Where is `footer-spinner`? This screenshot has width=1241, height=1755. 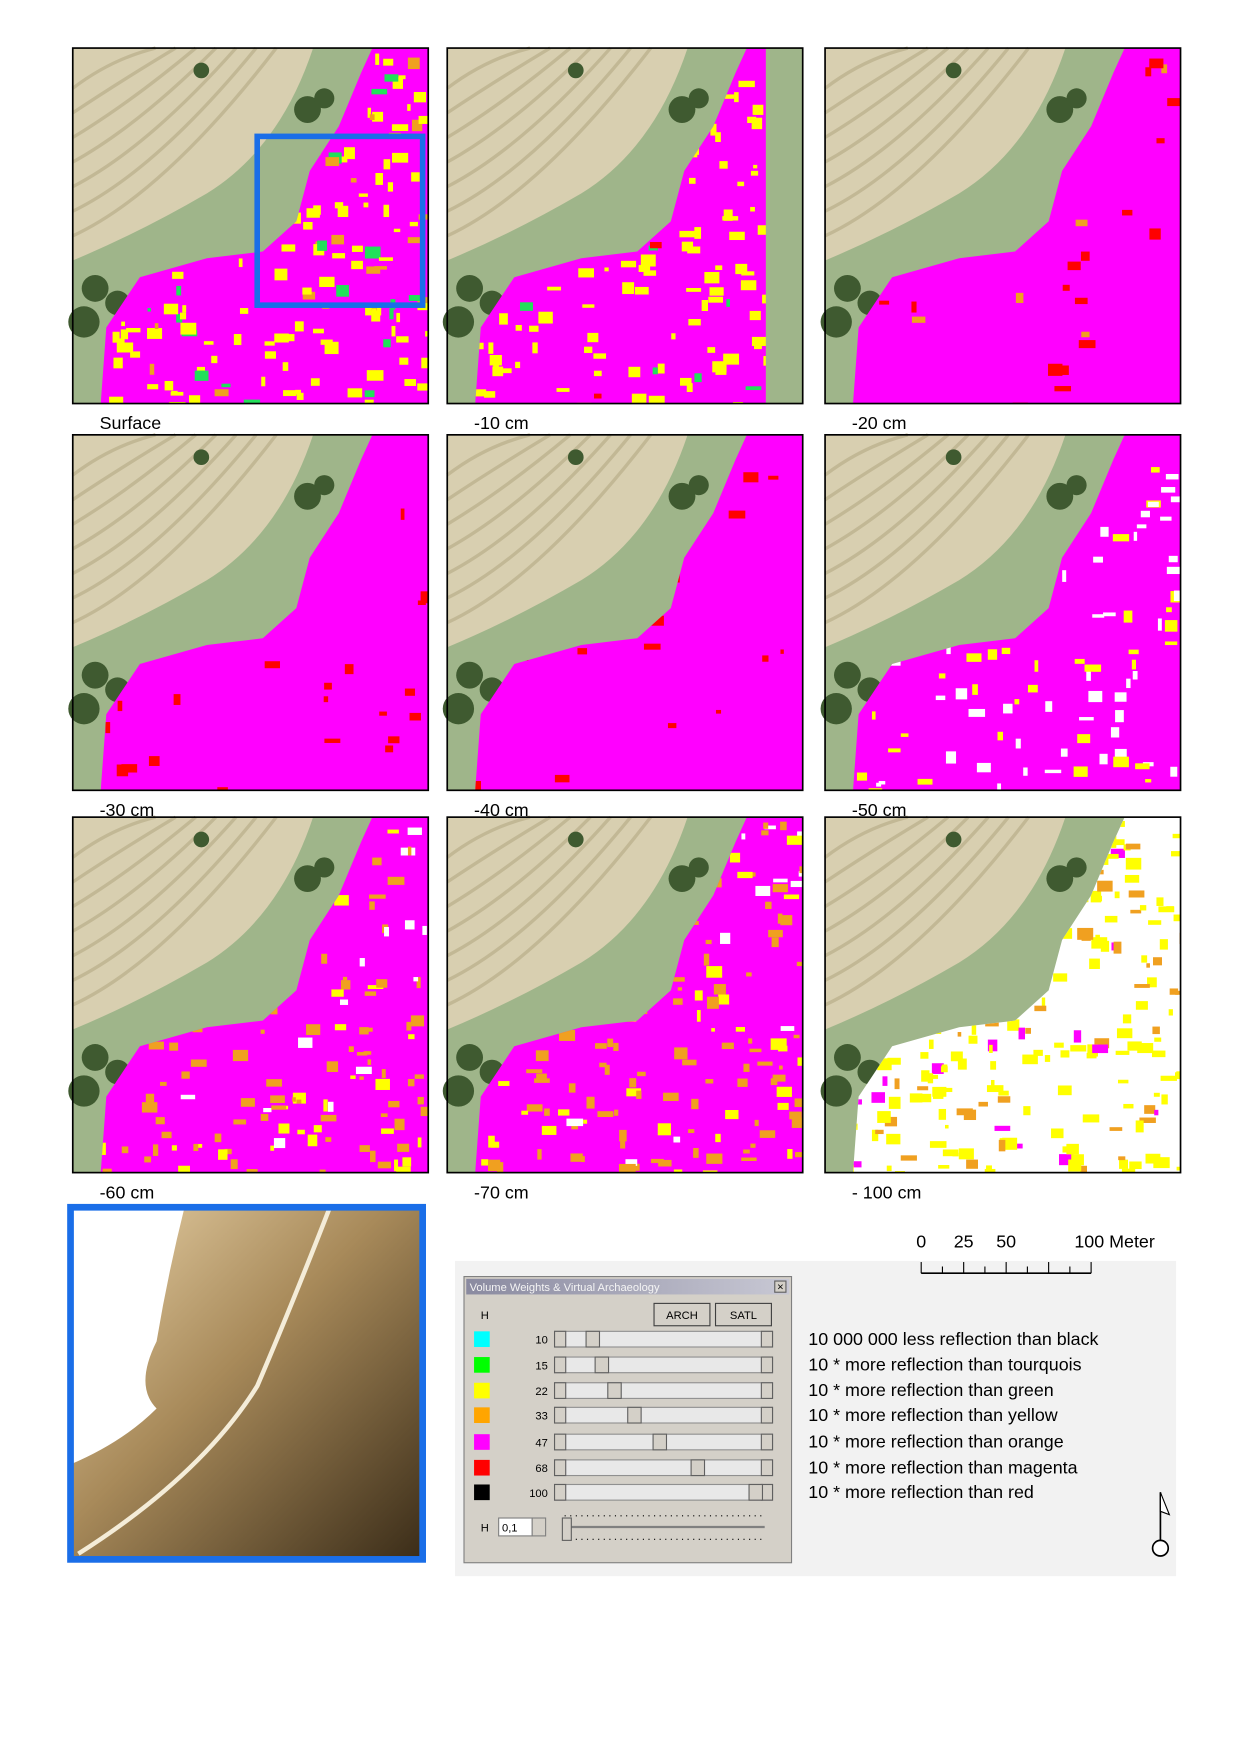 footer-spinner is located at coordinates (539, 1527).